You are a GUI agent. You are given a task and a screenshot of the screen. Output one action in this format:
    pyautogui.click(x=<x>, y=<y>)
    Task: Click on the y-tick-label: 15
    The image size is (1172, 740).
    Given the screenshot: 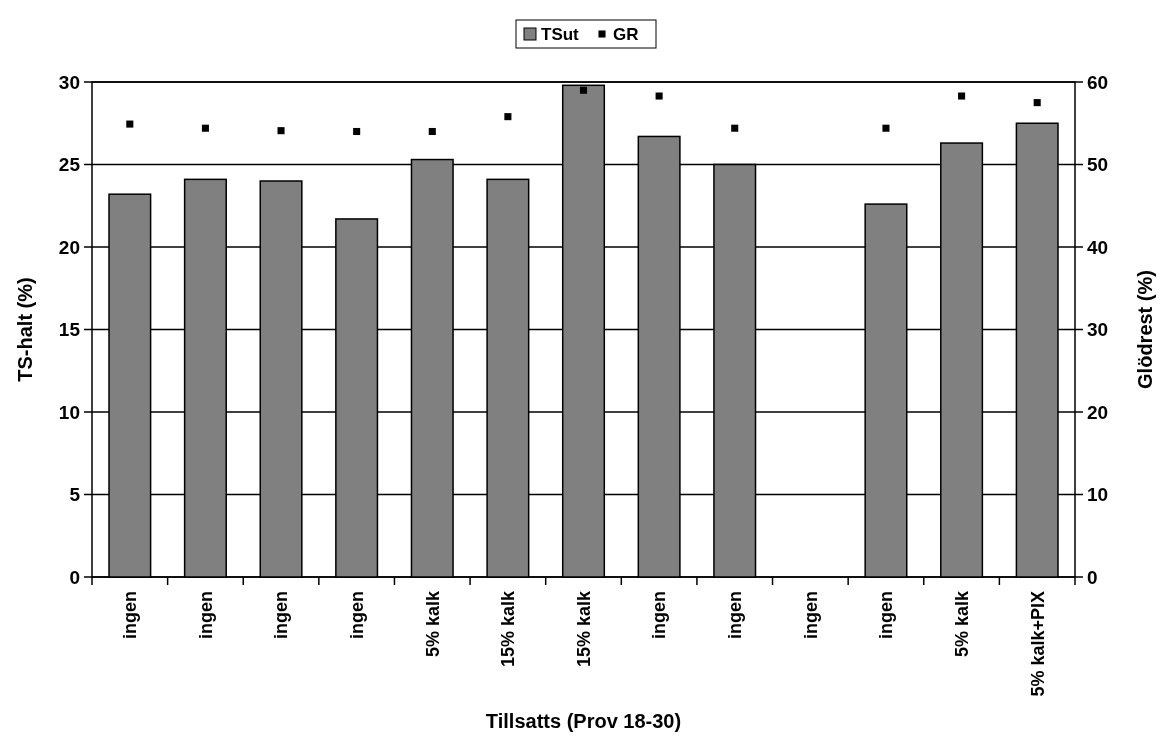 What is the action you would take?
    pyautogui.click(x=69, y=330)
    